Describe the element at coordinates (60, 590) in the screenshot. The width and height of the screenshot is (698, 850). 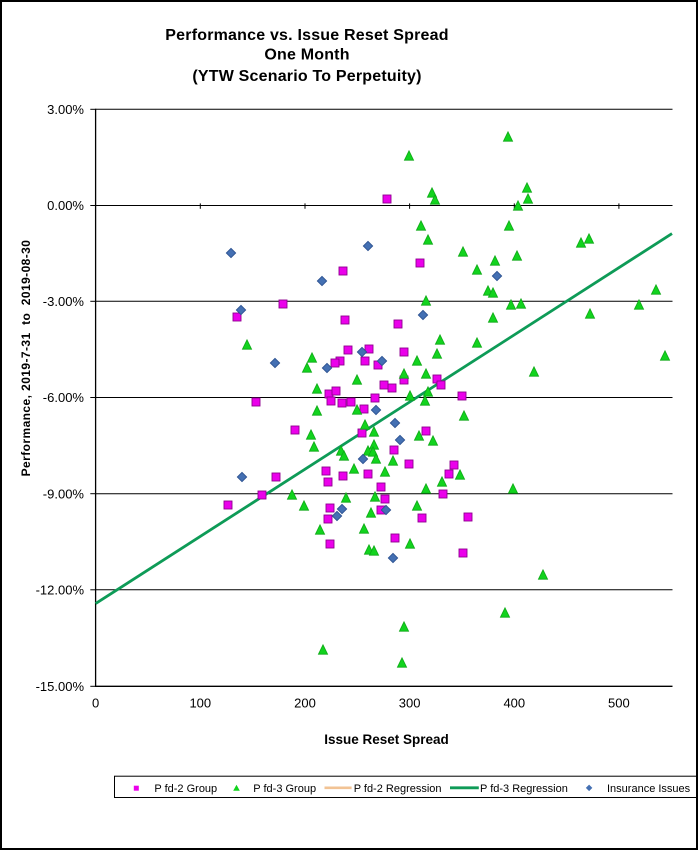
I see `svg-text: -12.00%` at that location.